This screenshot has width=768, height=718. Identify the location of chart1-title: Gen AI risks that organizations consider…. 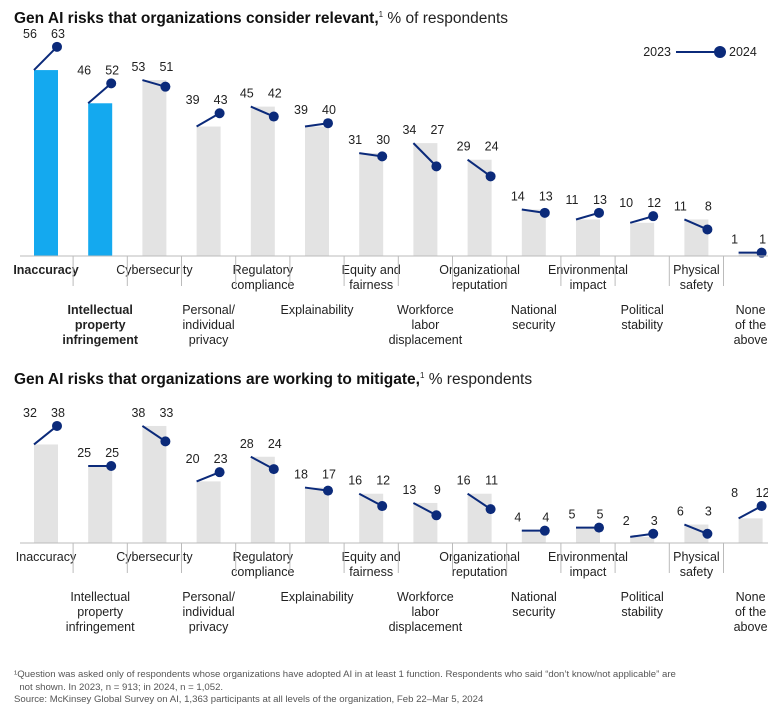
(261, 19).